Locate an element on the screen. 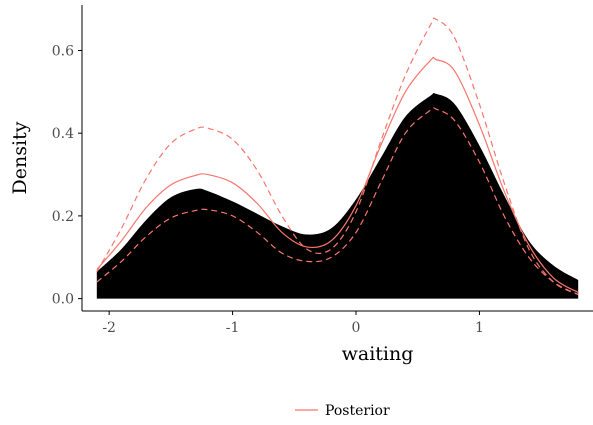 The width and height of the screenshot is (593, 425). x-tick-label: 1 is located at coordinates (479, 328).